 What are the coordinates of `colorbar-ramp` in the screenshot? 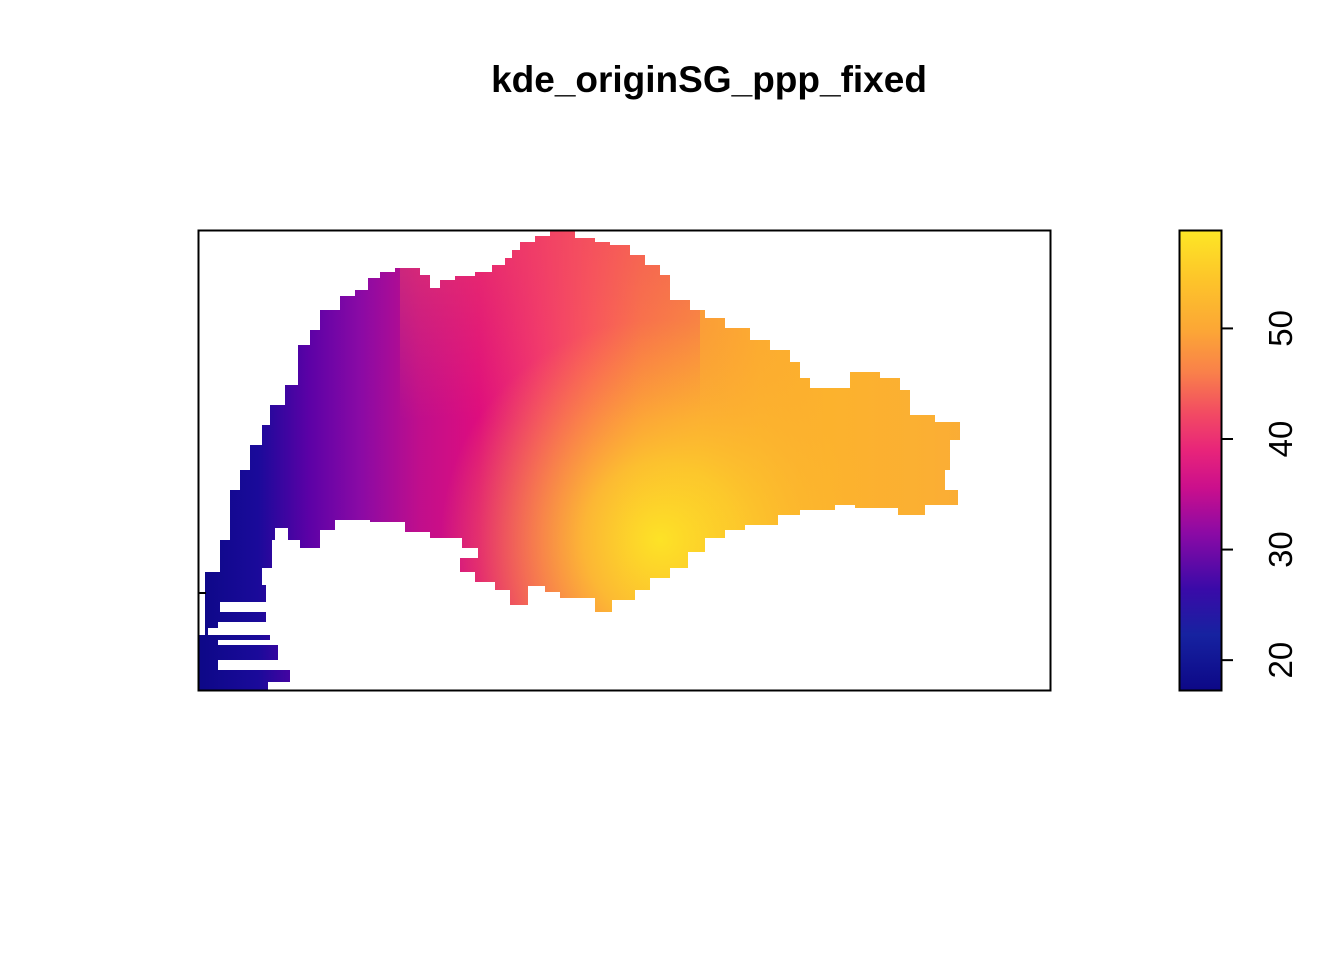 It's located at (1200, 460).